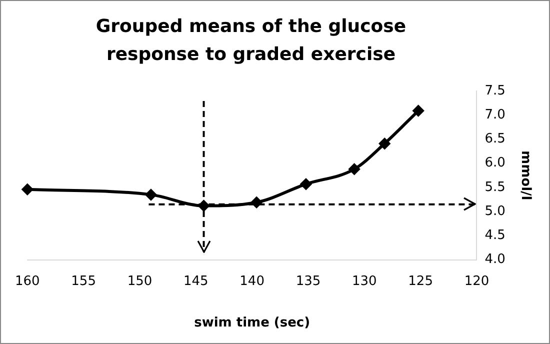 The width and height of the screenshot is (550, 344). What do you see at coordinates (27, 281) in the screenshot?
I see `x-tick-label: 160` at bounding box center [27, 281].